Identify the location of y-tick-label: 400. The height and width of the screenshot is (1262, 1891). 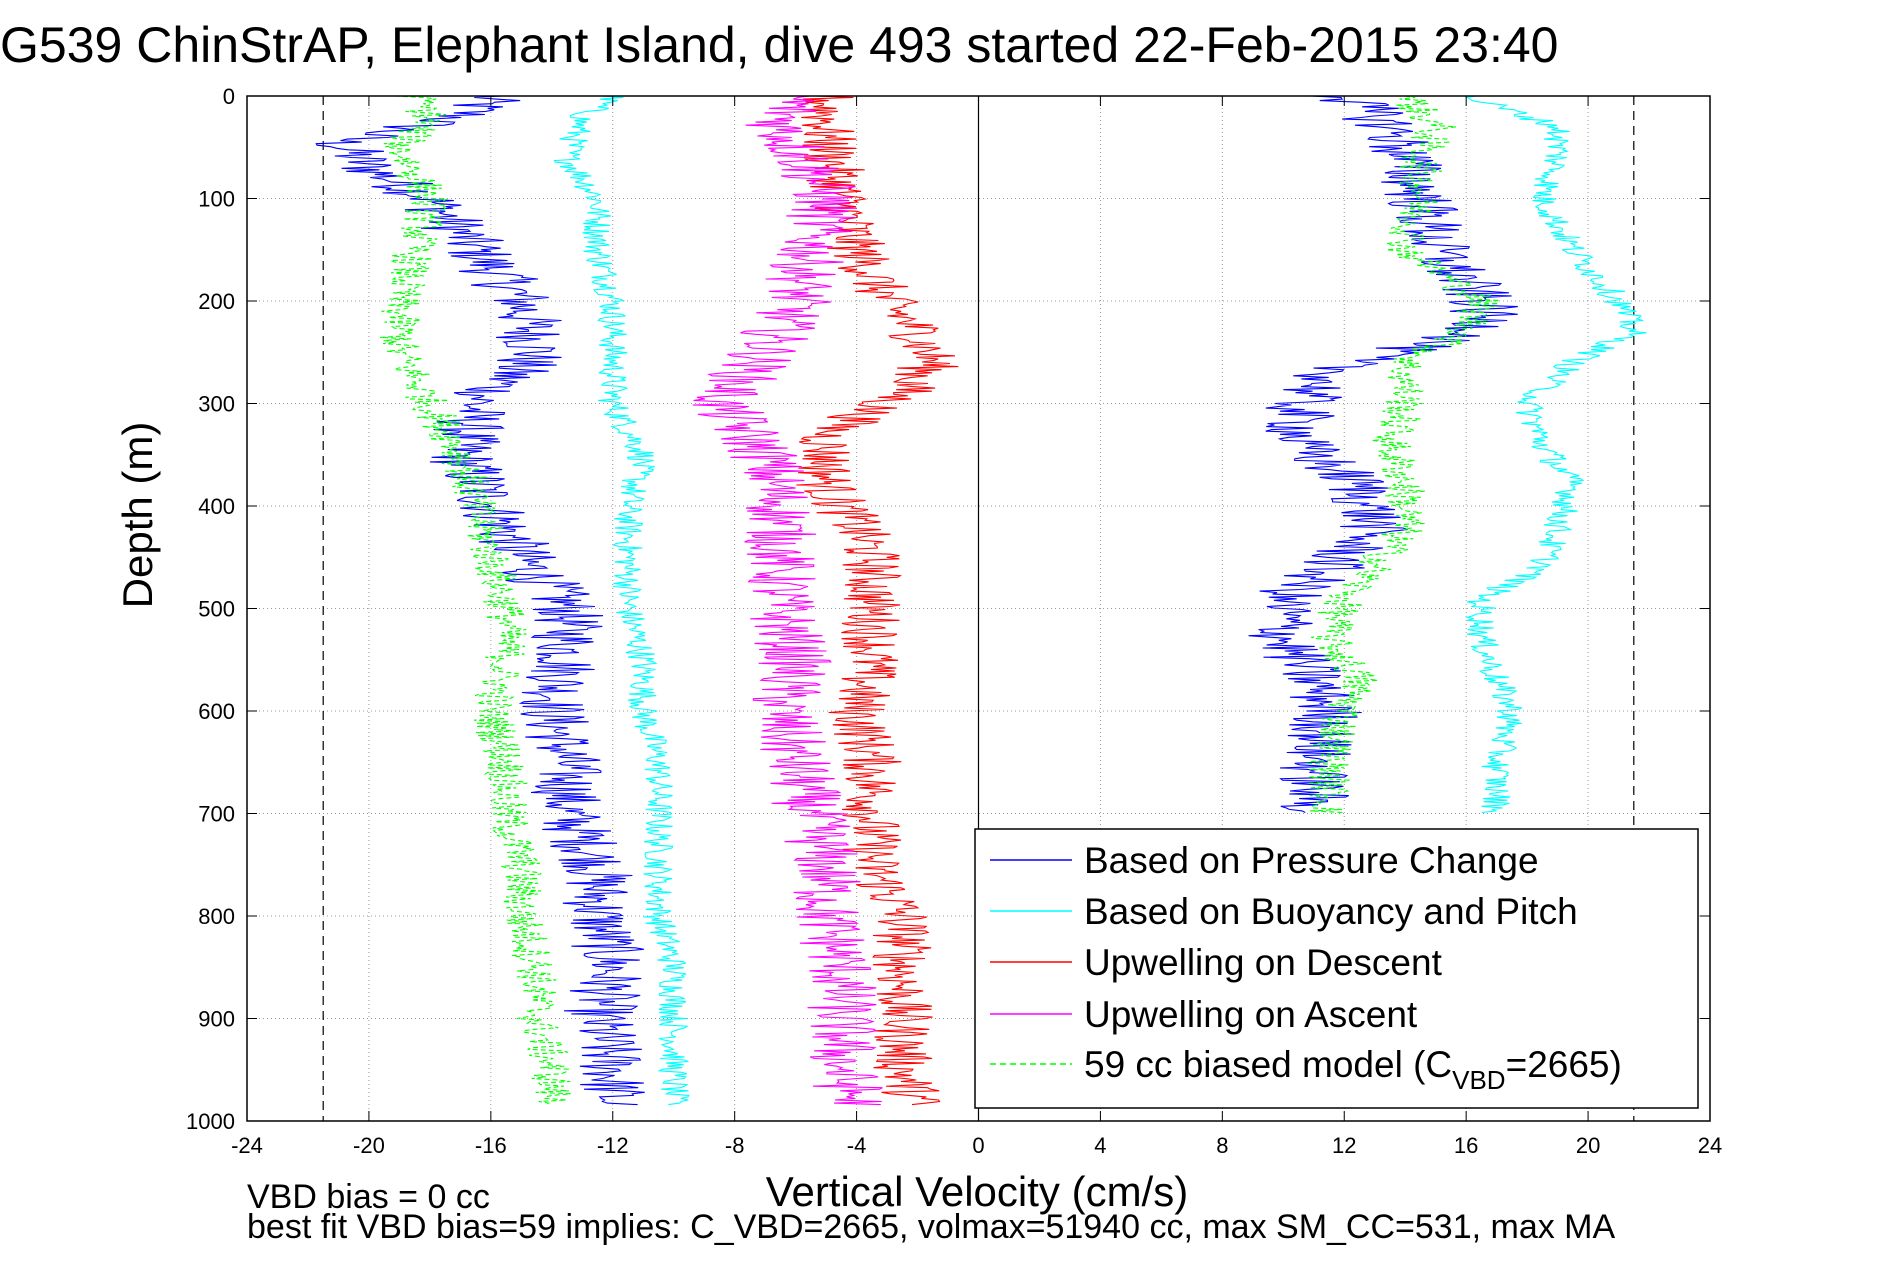
(216, 506).